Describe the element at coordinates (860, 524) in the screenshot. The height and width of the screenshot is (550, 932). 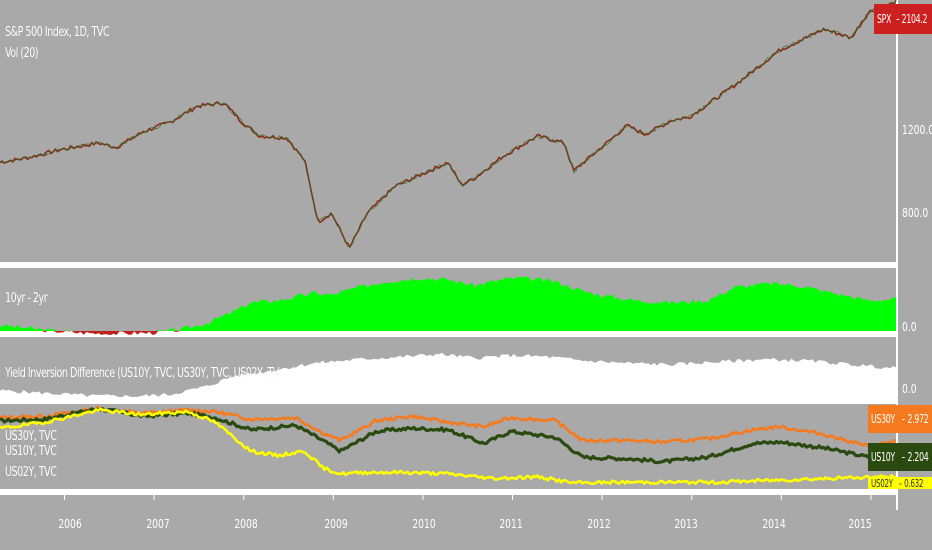
I see `time-axis-label: 2015` at that location.